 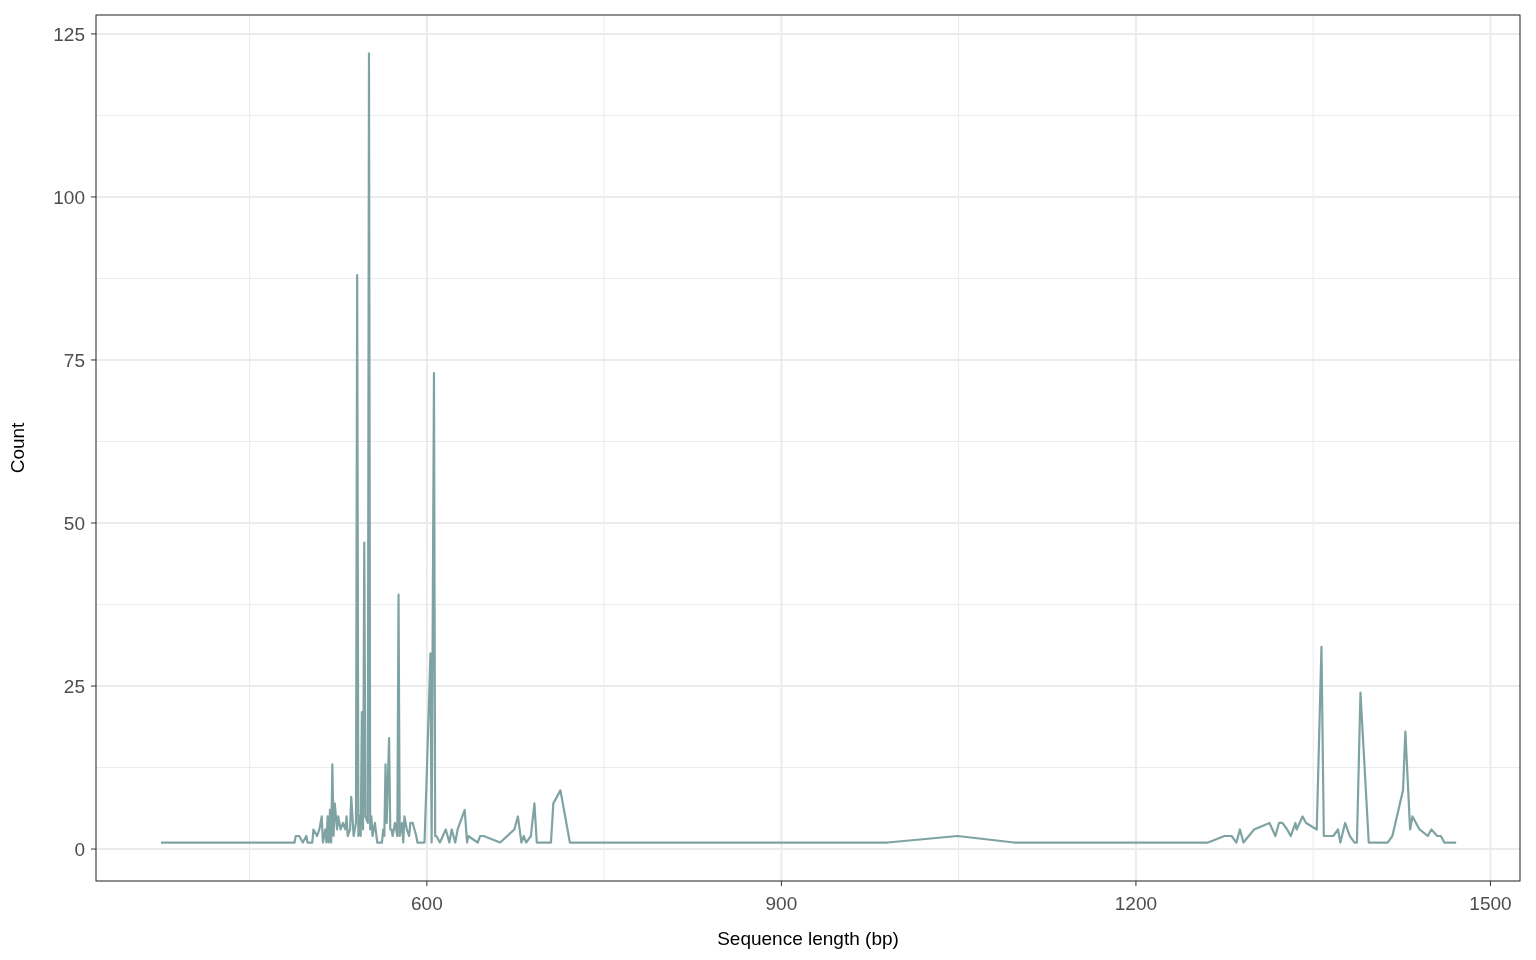 What do you see at coordinates (79, 850) in the screenshot?
I see `y-tick-label: 0` at bounding box center [79, 850].